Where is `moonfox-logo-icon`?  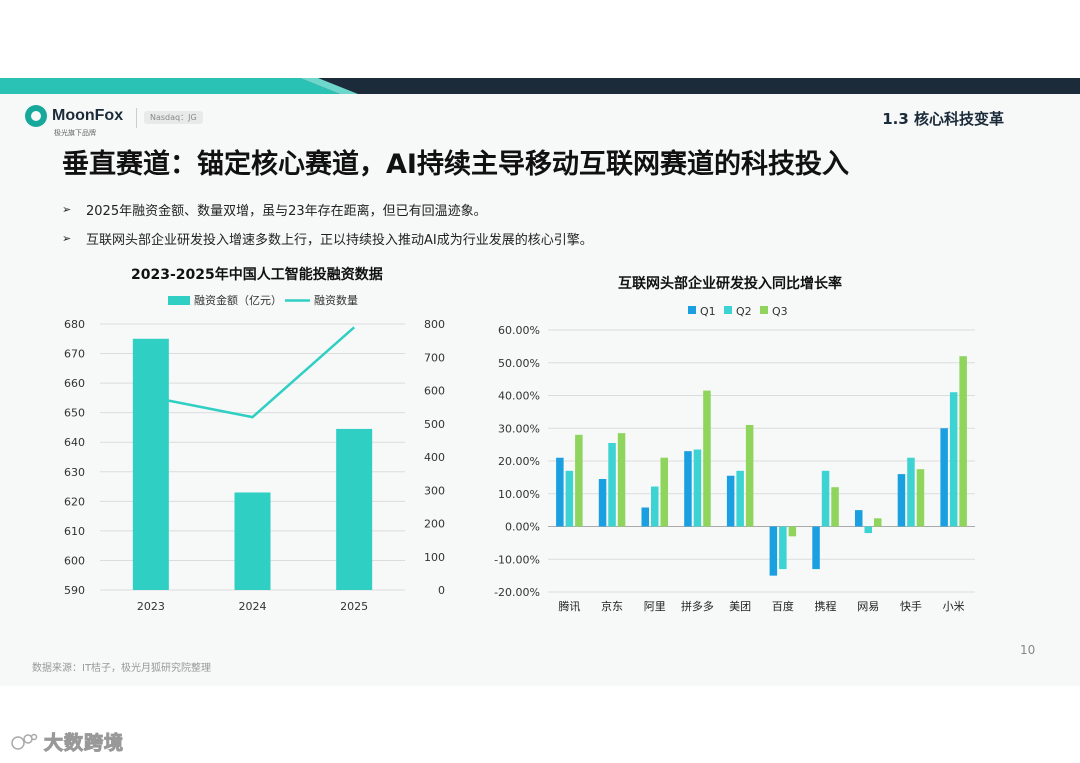 moonfox-logo-icon is located at coordinates (36, 116).